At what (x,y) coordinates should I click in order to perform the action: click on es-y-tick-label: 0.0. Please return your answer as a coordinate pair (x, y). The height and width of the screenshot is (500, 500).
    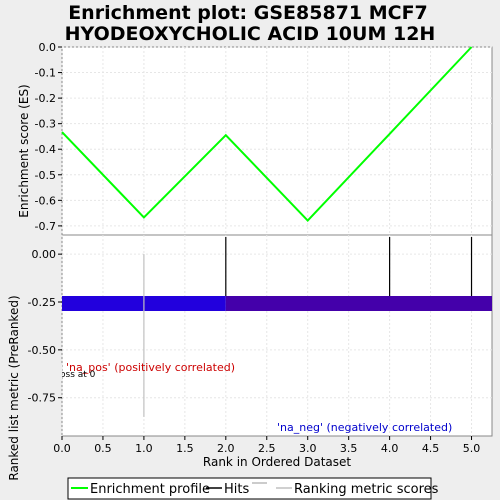
    Looking at the image, I should click on (48, 47).